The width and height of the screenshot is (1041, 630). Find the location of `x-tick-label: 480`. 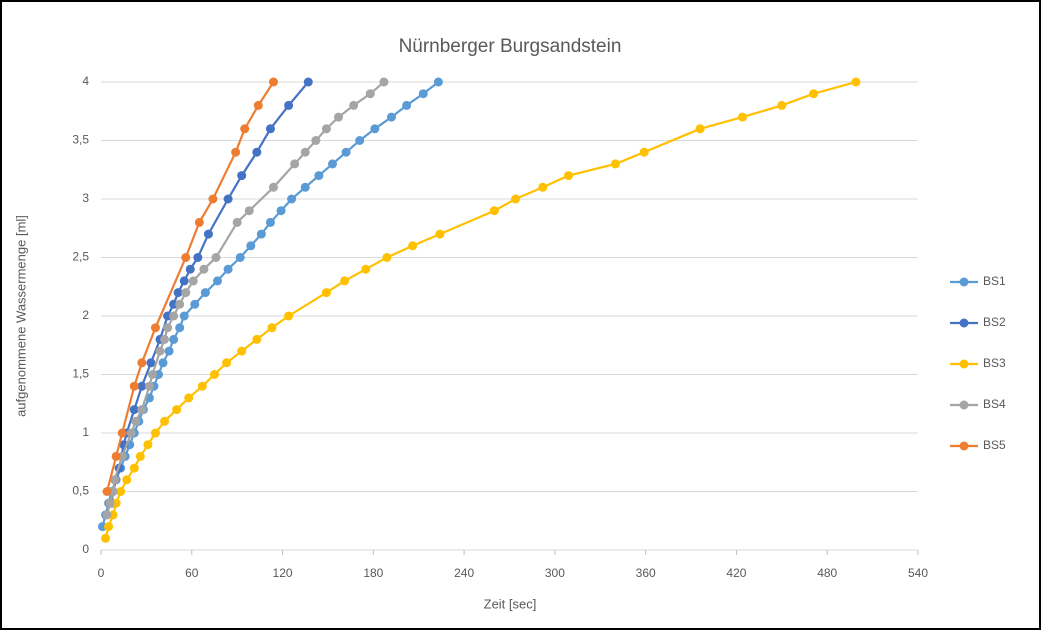

x-tick-label: 480 is located at coordinates (827, 573).